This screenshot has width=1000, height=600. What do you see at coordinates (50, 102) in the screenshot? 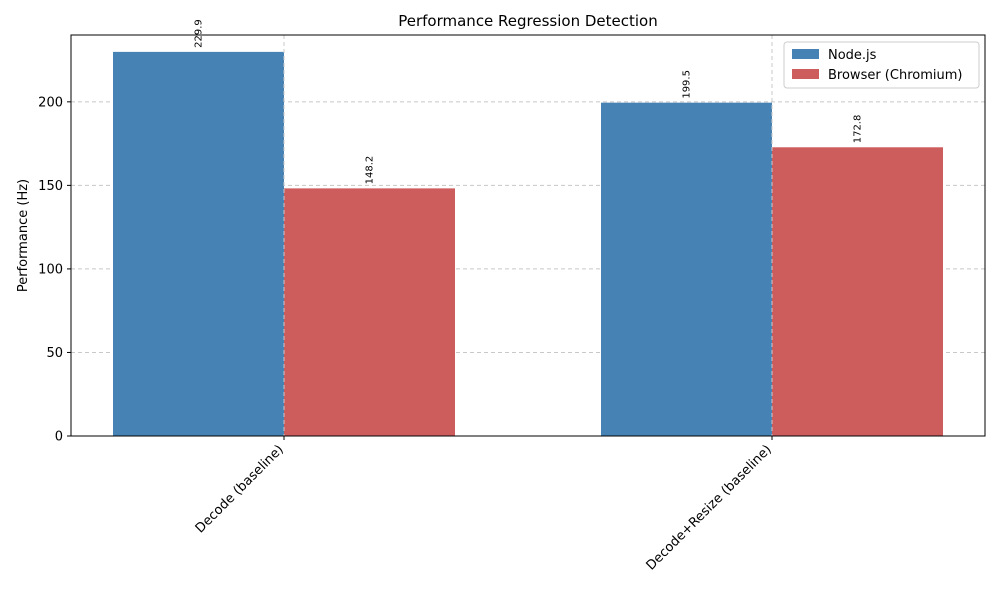
I see `y-tick-label: 200` at bounding box center [50, 102].